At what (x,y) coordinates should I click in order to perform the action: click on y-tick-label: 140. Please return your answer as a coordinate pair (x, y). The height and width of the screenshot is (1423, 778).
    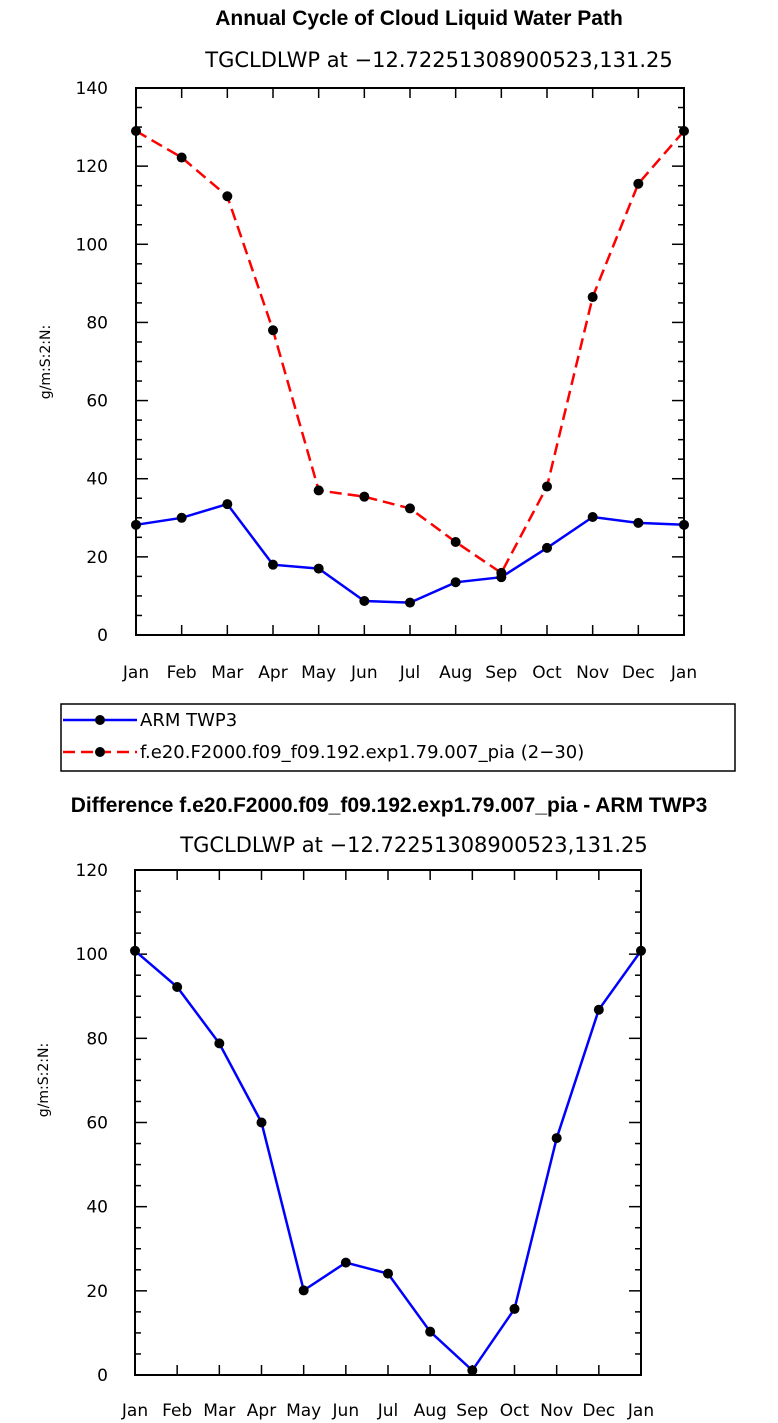
    Looking at the image, I should click on (92, 89).